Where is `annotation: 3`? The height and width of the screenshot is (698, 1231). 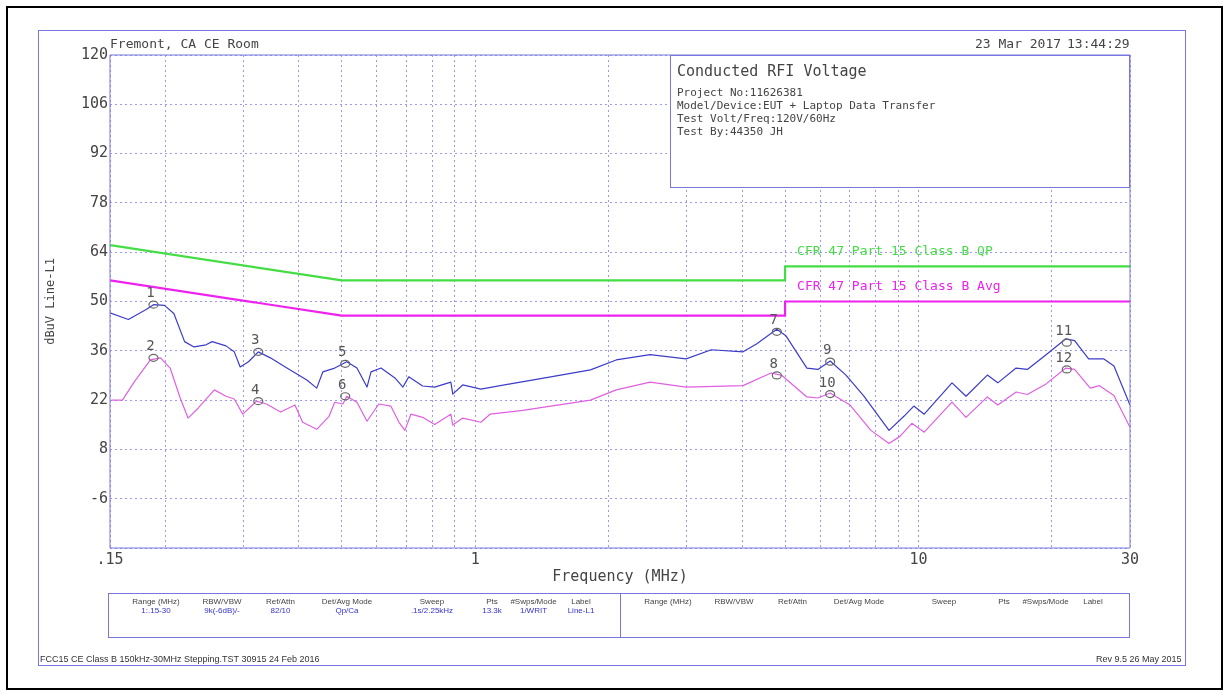
annotation: 3 is located at coordinates (255, 339).